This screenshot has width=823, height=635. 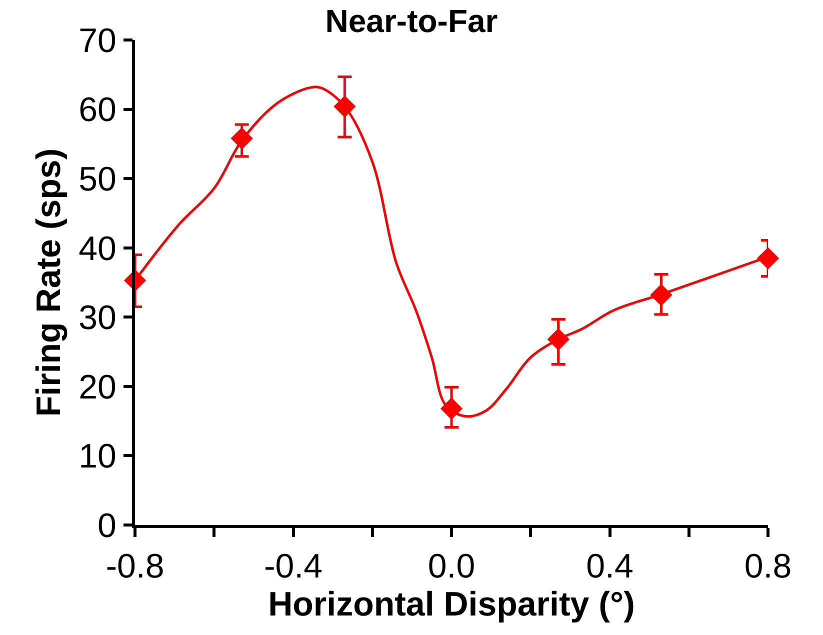 What do you see at coordinates (97, 110) in the screenshot?
I see `y-tick-label: 60` at bounding box center [97, 110].